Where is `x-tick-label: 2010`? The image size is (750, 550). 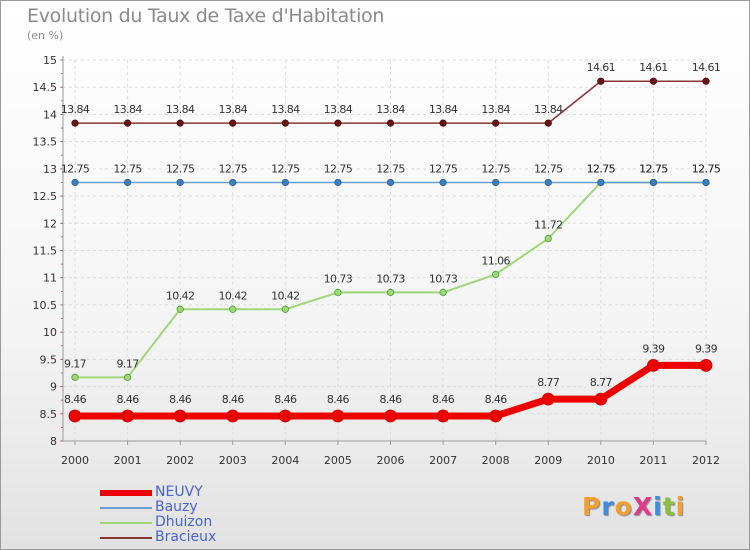
x-tick-label: 2010 is located at coordinates (601, 460).